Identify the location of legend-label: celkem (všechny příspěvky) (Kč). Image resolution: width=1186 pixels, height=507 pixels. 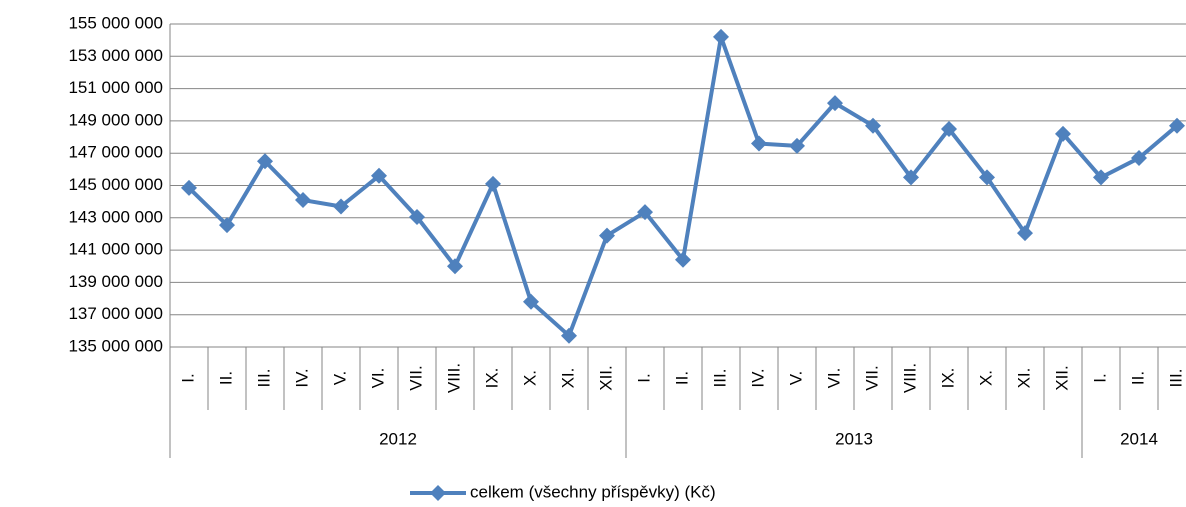
(593, 491).